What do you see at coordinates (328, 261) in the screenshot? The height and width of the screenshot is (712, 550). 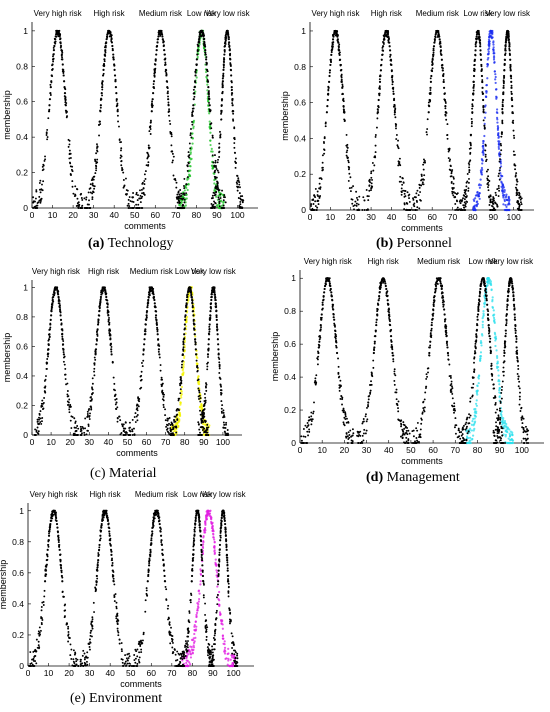 I see `risk-label: Very high risk` at bounding box center [328, 261].